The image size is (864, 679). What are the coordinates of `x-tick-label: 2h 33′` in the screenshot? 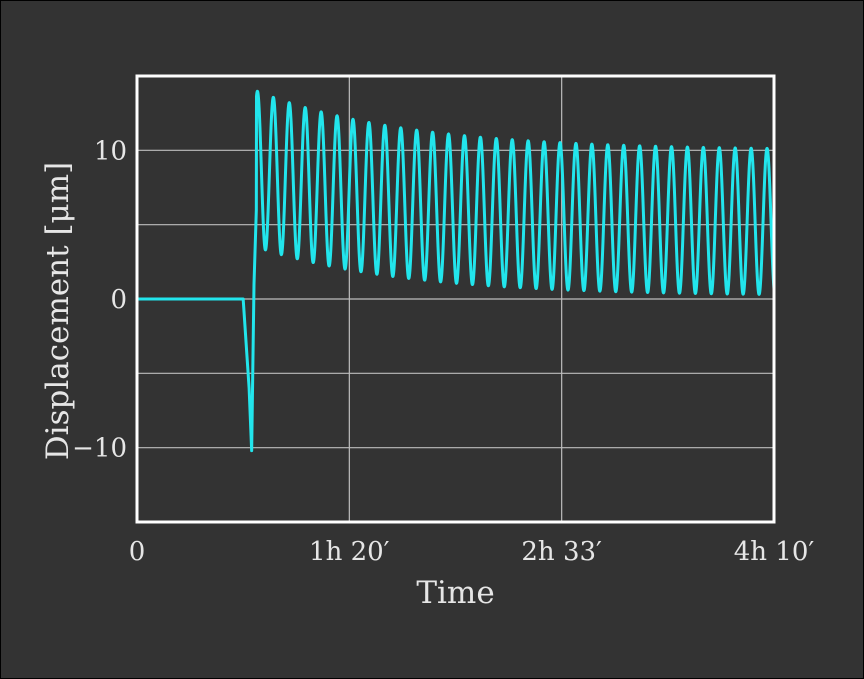 It's located at (561, 552).